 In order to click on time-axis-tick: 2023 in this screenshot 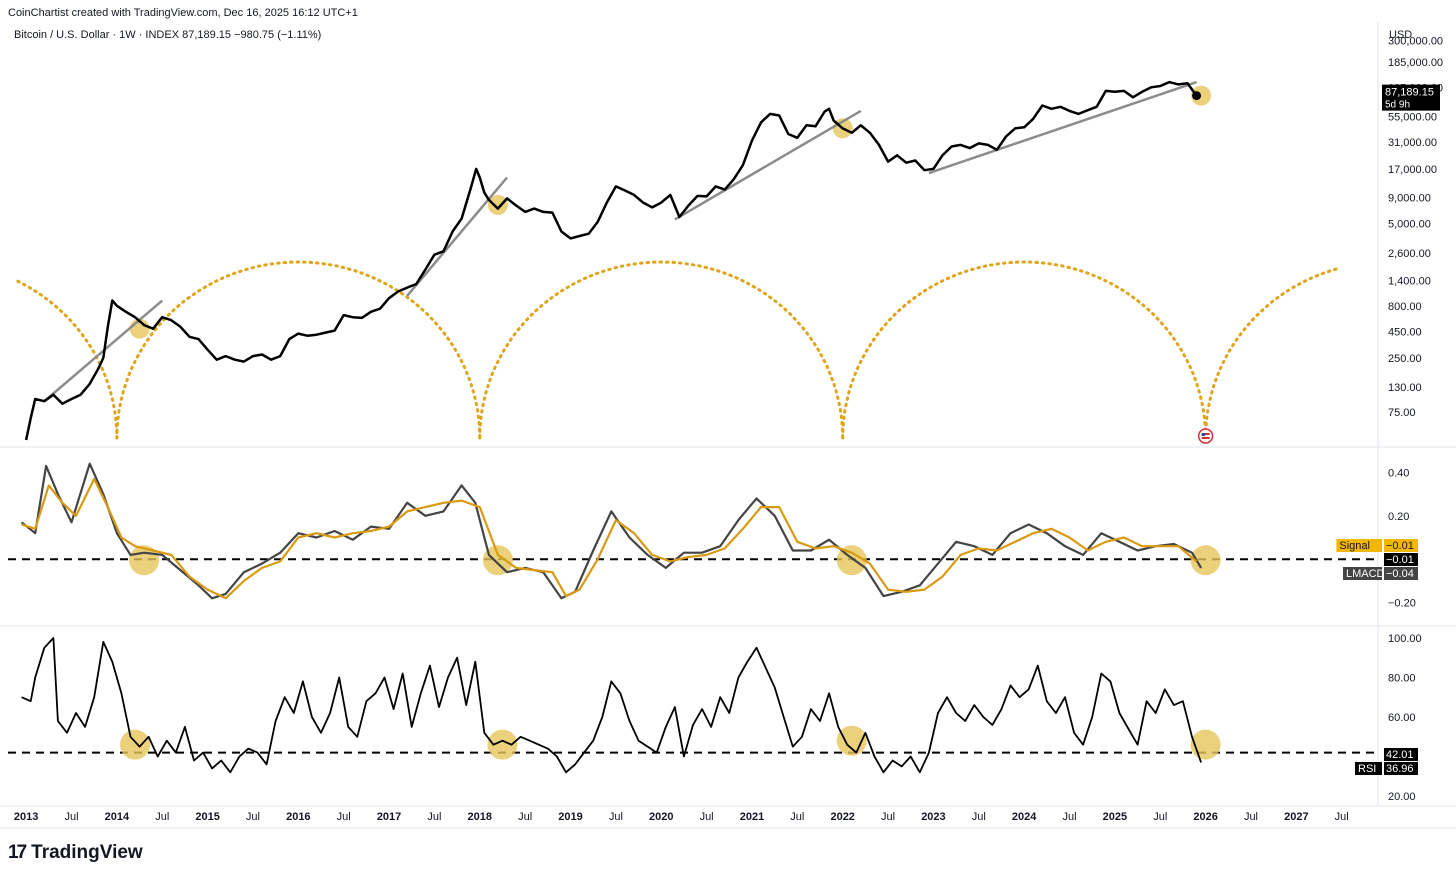, I will do `click(933, 817)`.